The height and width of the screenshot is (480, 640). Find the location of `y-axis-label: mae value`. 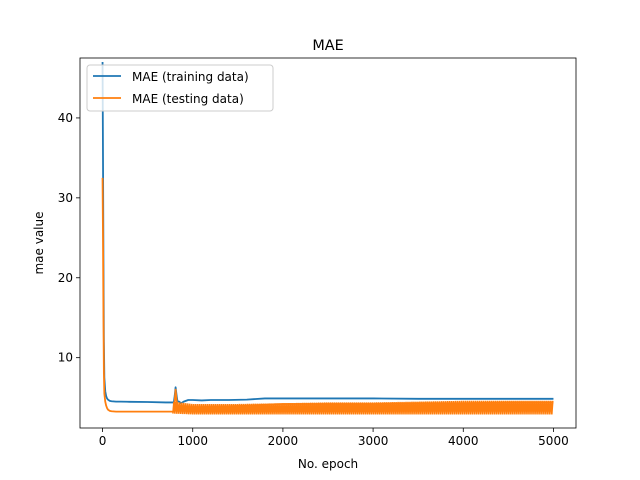

y-axis-label: mae value is located at coordinates (39, 242).